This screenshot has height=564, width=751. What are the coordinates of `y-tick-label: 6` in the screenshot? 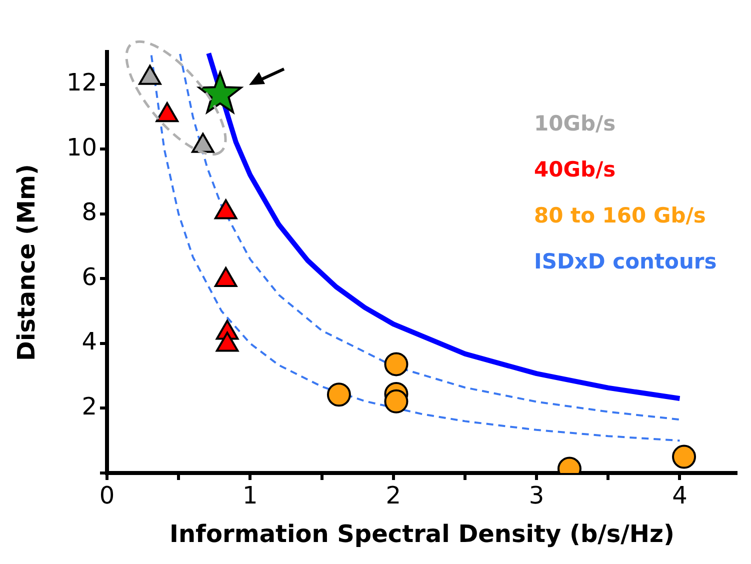 It's located at (89, 276).